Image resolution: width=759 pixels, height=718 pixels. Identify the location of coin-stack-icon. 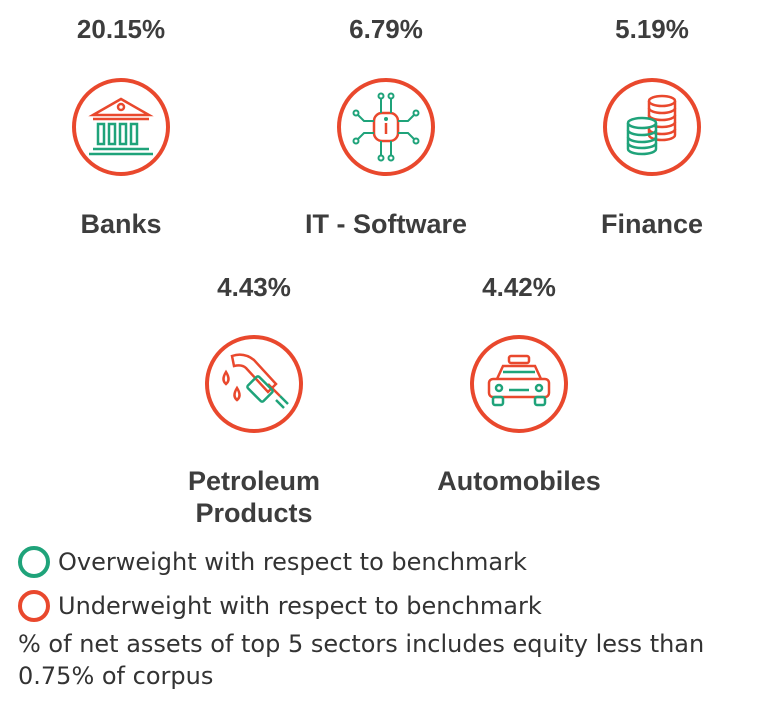
(652, 127).